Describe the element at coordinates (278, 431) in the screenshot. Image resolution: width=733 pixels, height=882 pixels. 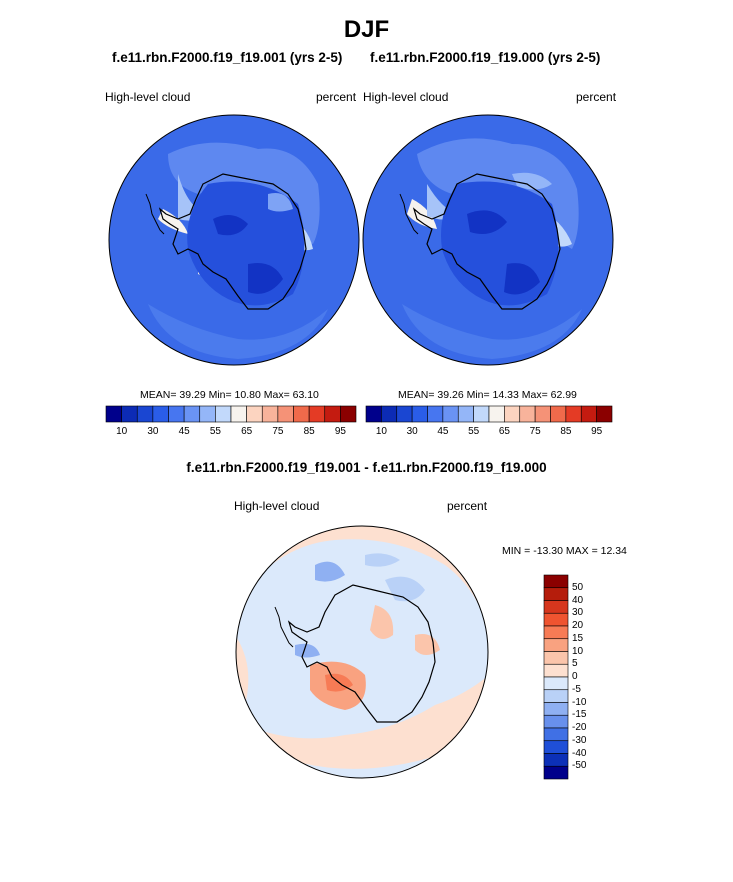
I see `left-colorbar-tick-label: 75` at that location.